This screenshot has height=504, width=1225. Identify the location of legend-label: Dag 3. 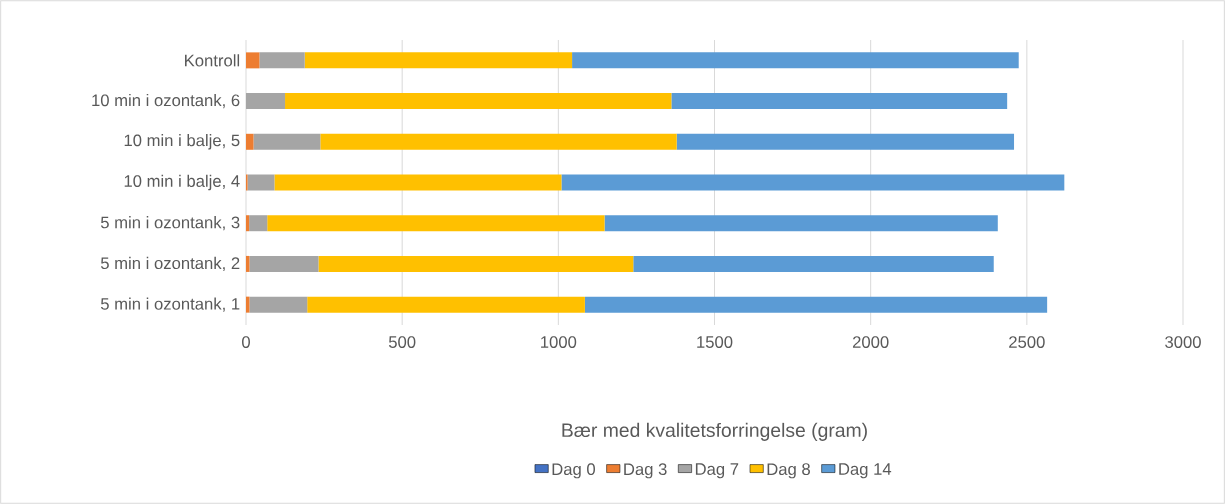
(645, 471).